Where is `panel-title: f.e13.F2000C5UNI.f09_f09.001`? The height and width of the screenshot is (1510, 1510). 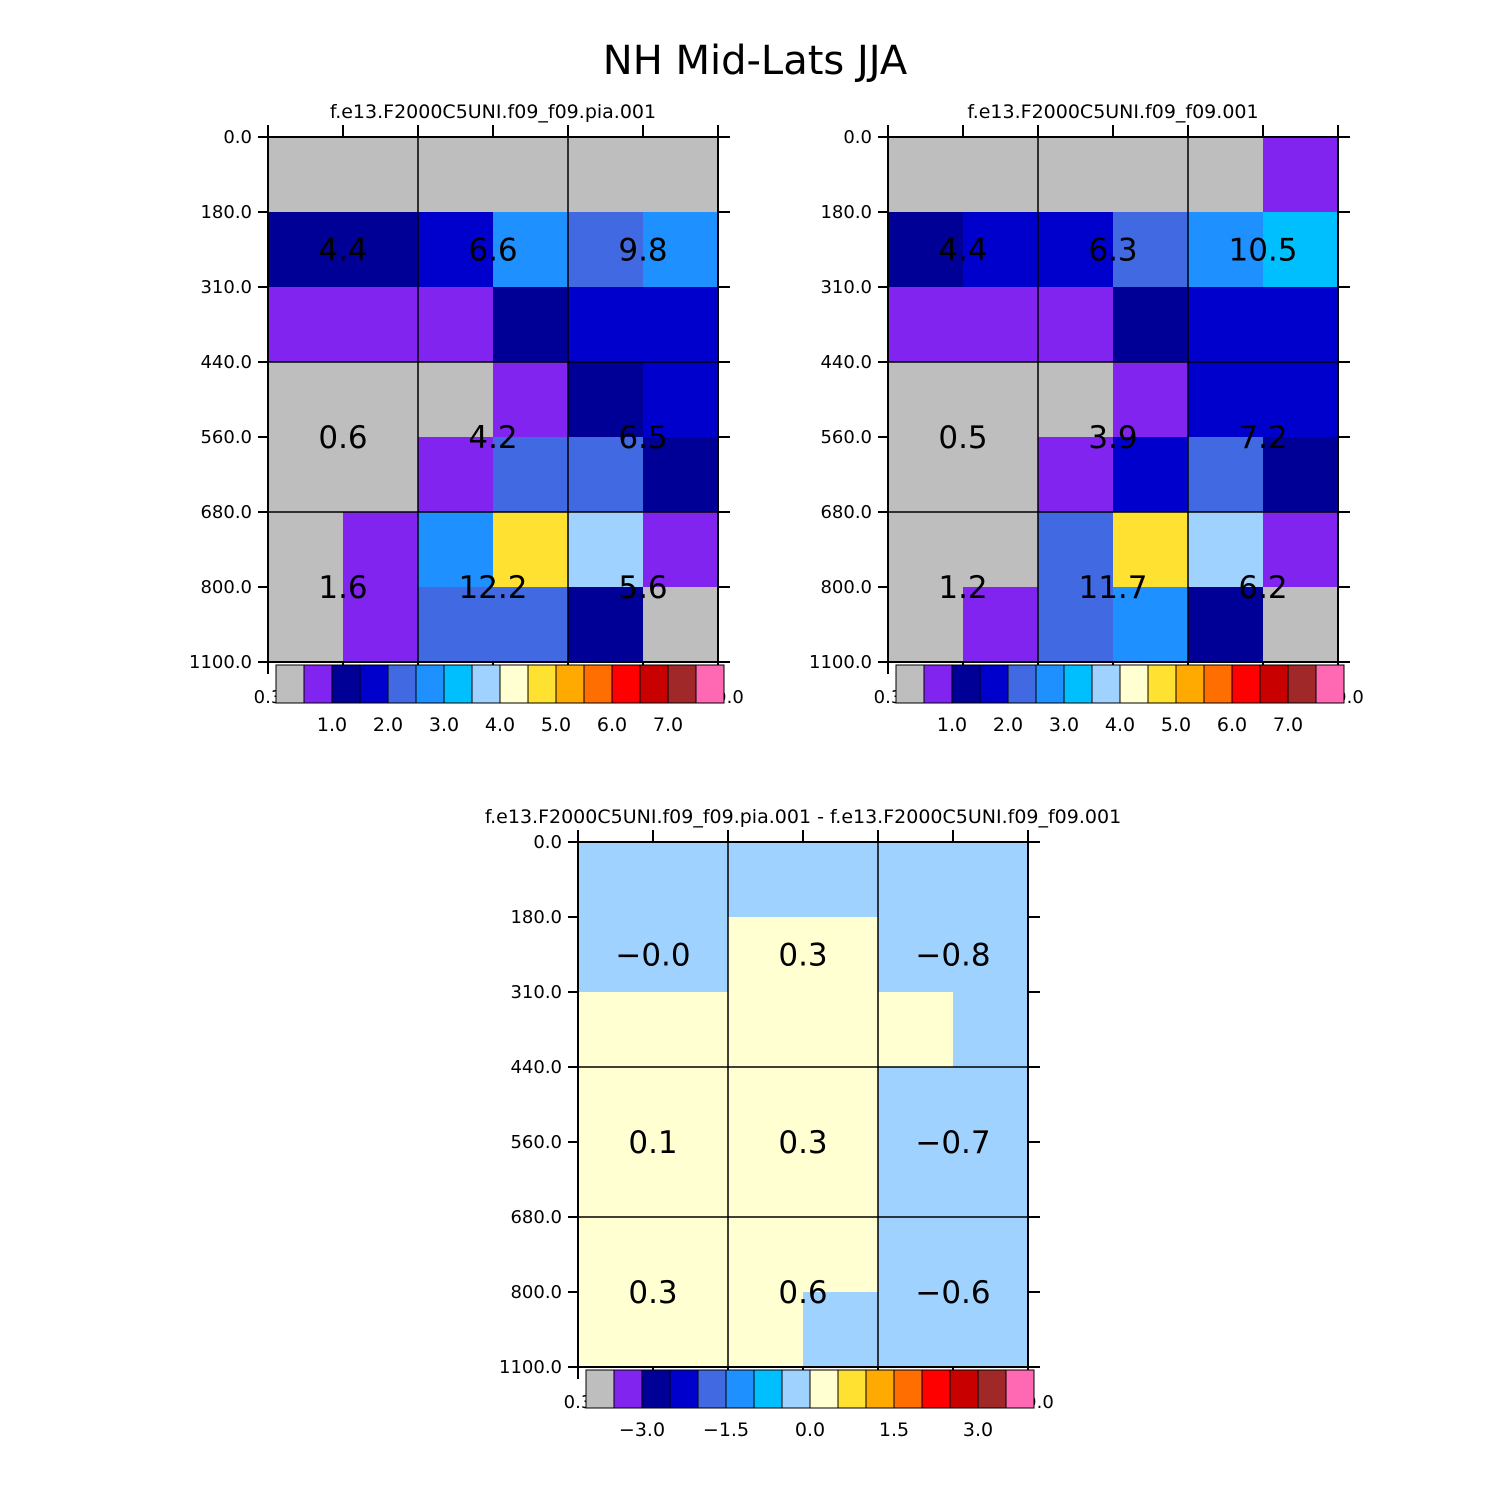 panel-title: f.e13.F2000C5UNI.f09_f09.001 is located at coordinates (1112, 112).